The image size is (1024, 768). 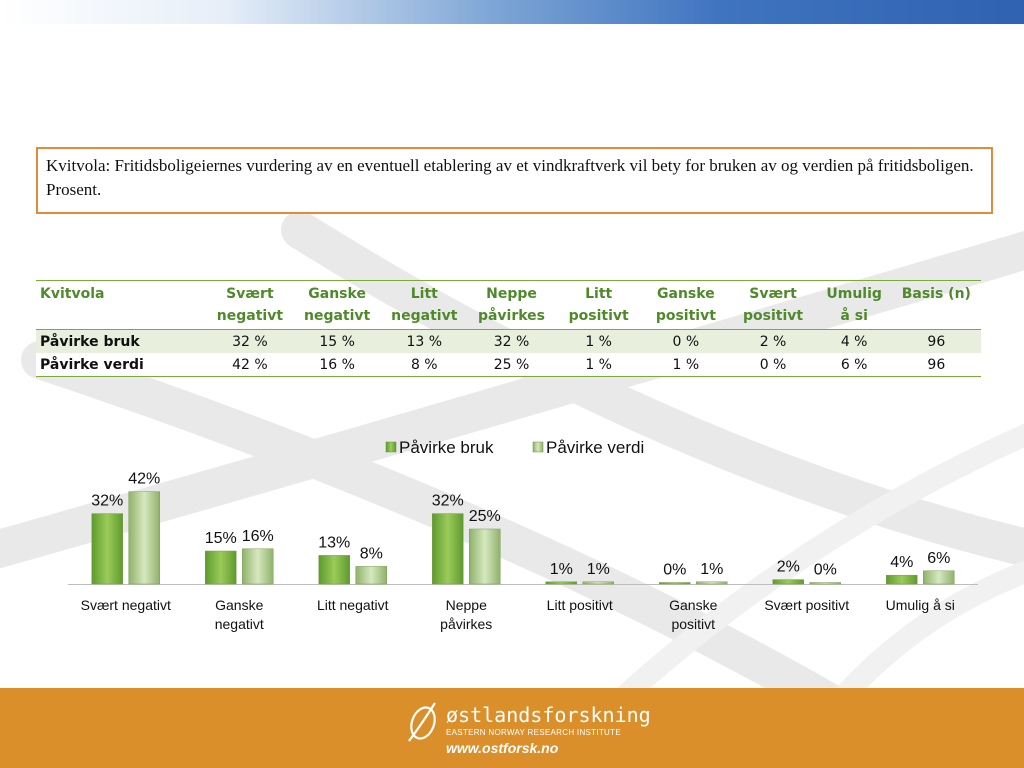 What do you see at coordinates (533, 732) in the screenshot?
I see `logo-subtitle: EASTERN NORWAY RESEARCH INSTITUTE` at bounding box center [533, 732].